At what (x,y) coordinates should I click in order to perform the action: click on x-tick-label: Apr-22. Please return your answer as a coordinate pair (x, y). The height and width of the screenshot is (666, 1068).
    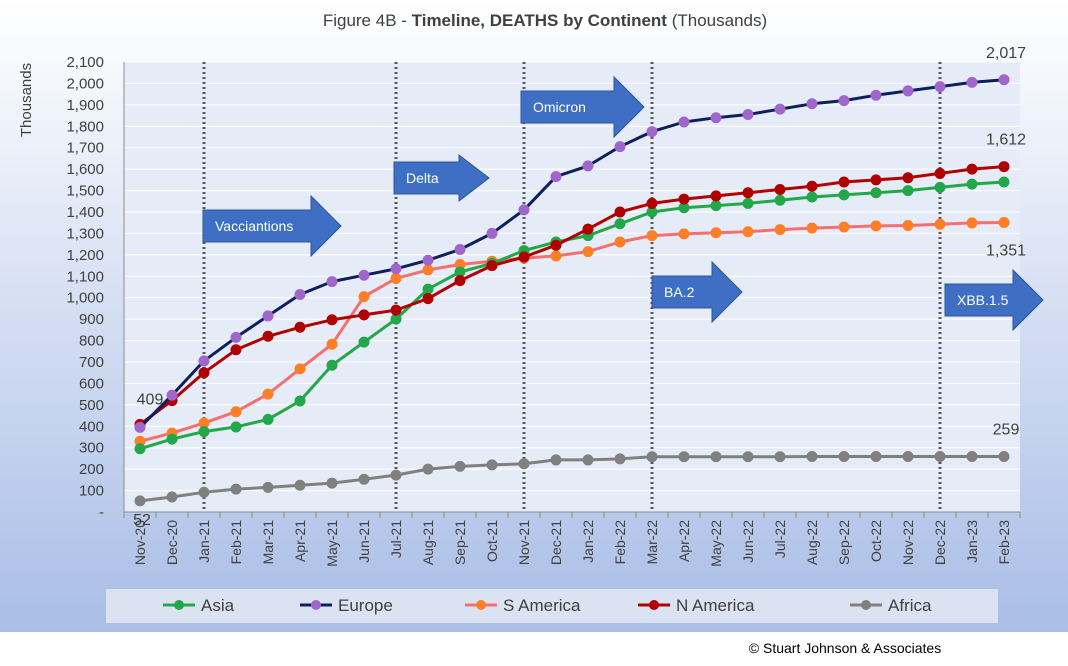
    Looking at the image, I should click on (684, 541).